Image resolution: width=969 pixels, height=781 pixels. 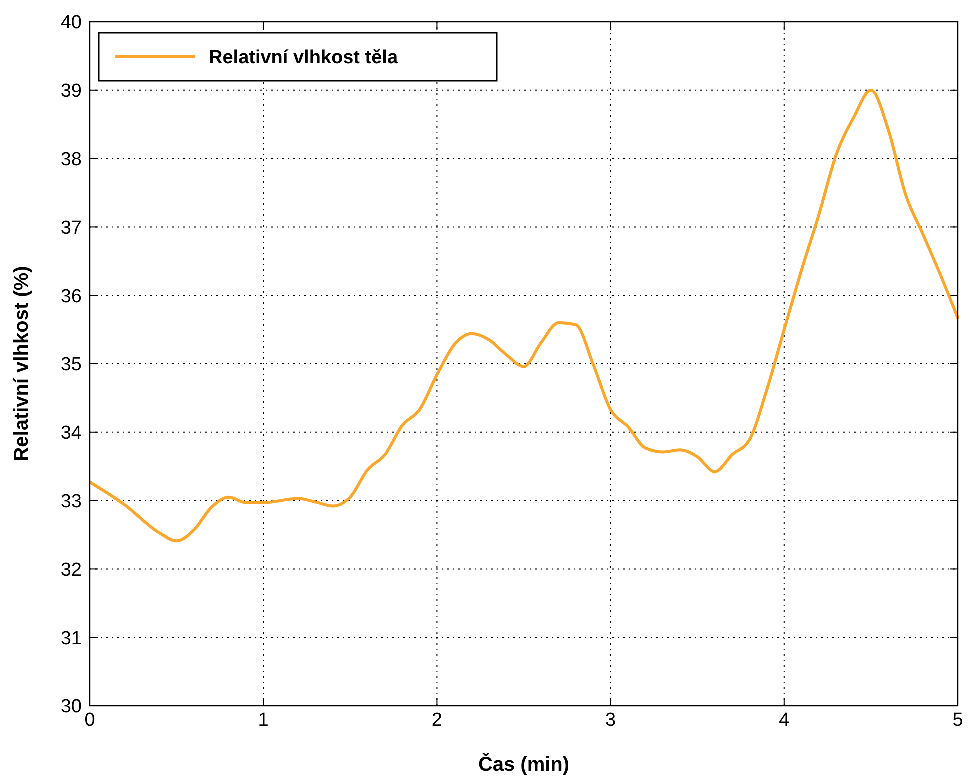 I want to click on y-tick-label: 38, so click(x=71, y=159).